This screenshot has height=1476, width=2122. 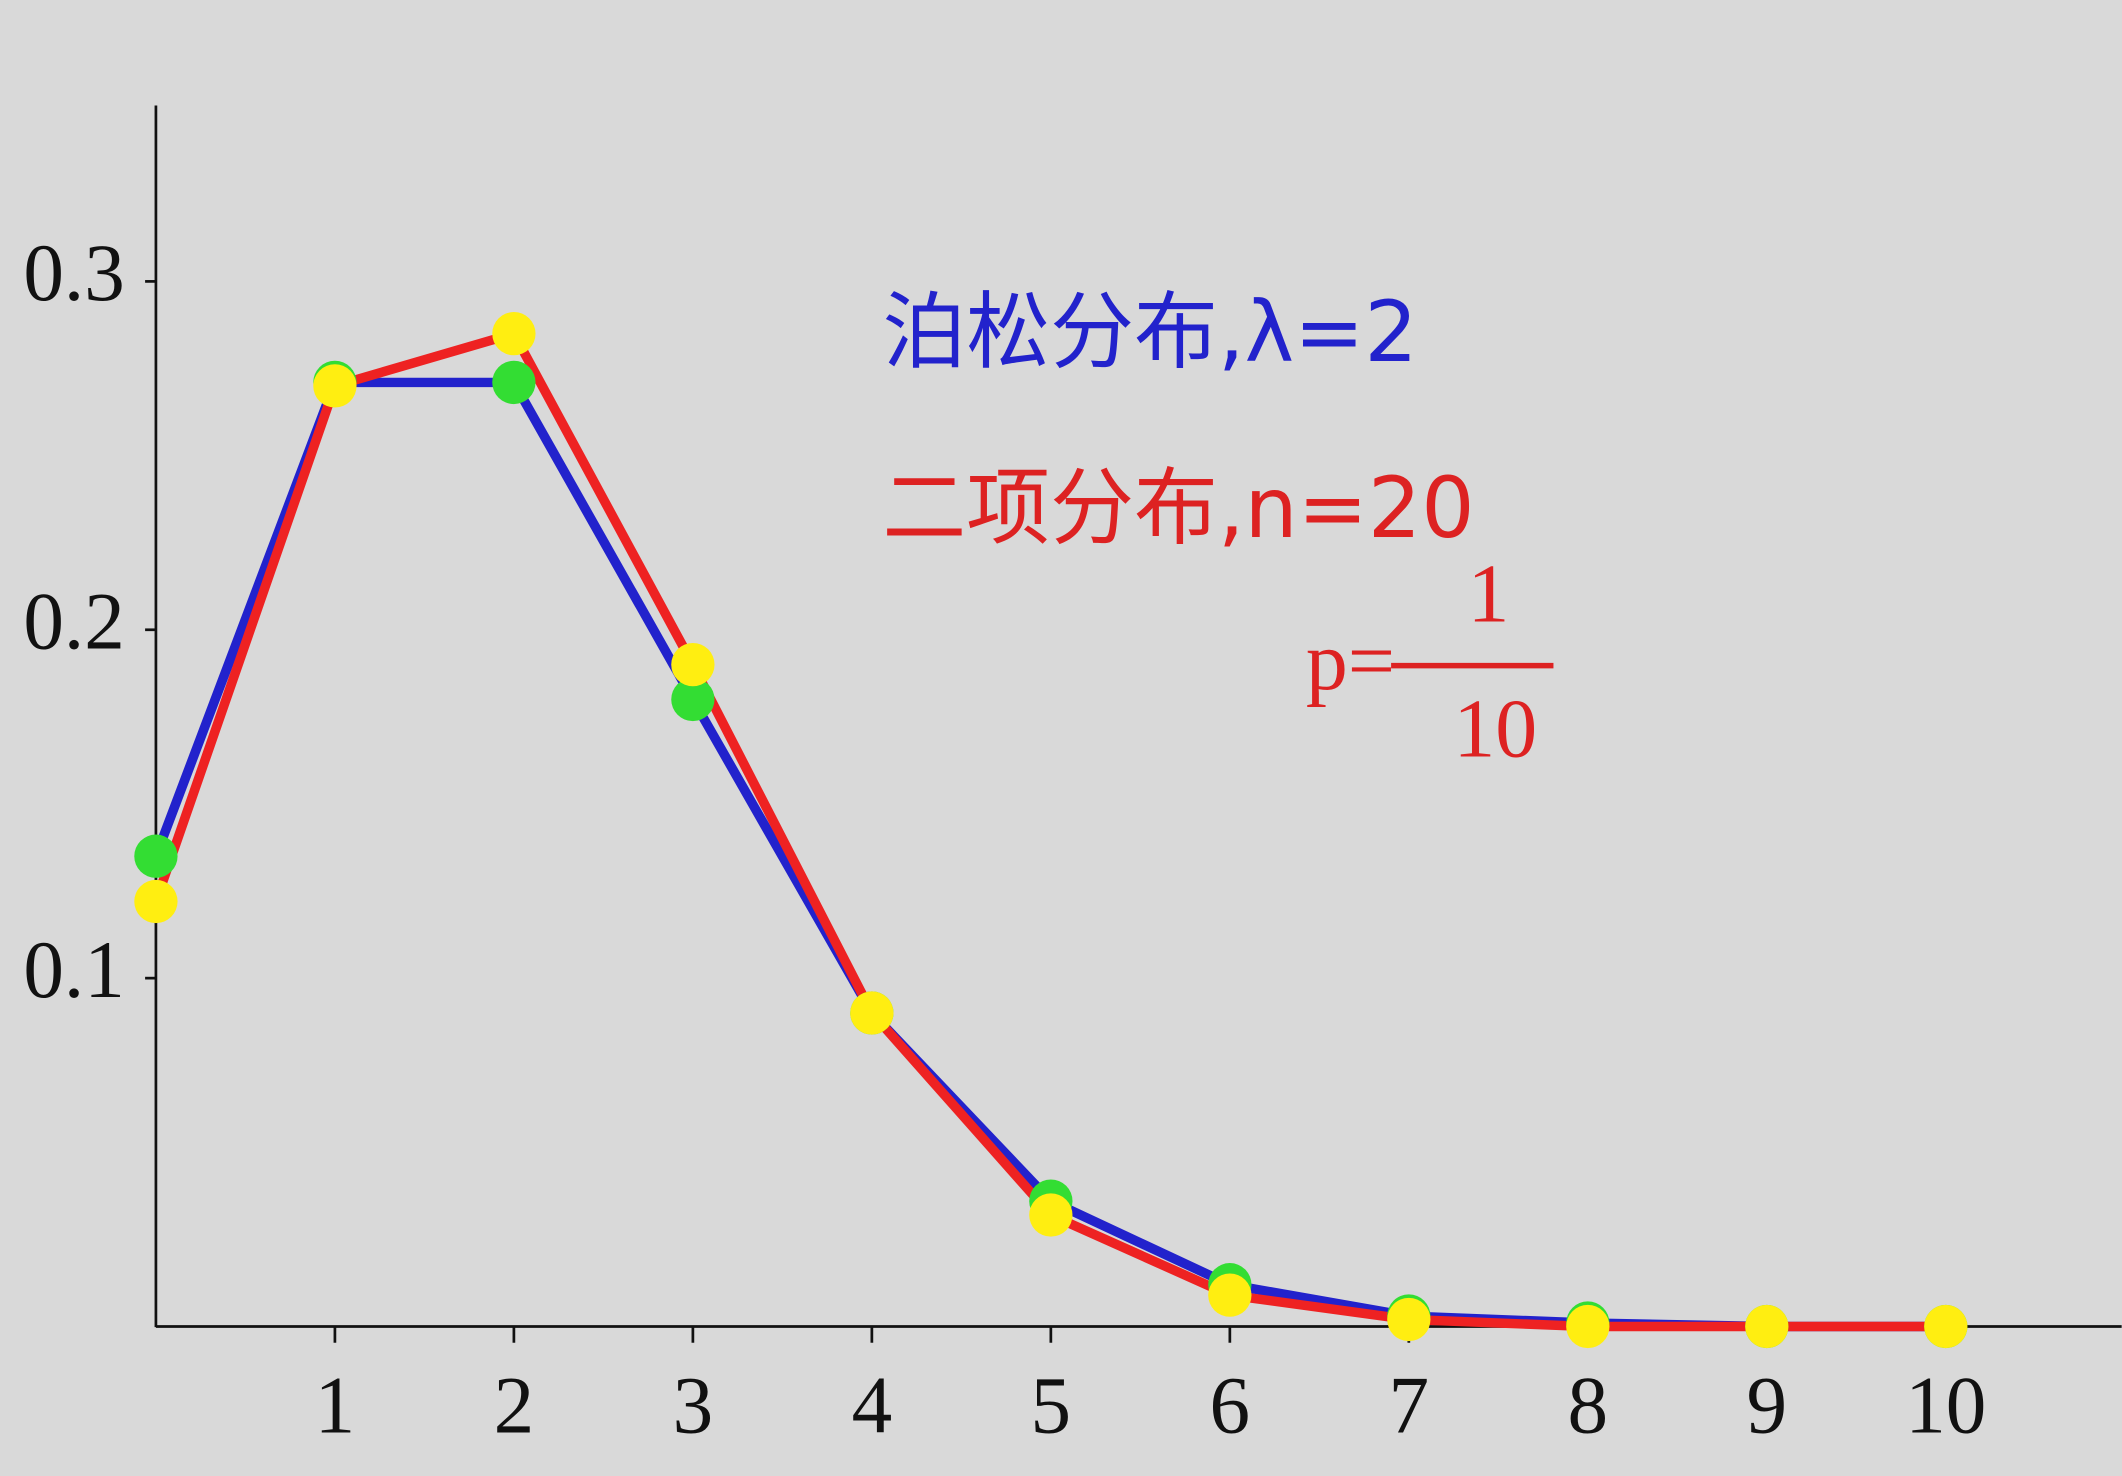 I want to click on x-tick-label: 1, so click(x=335, y=1405).